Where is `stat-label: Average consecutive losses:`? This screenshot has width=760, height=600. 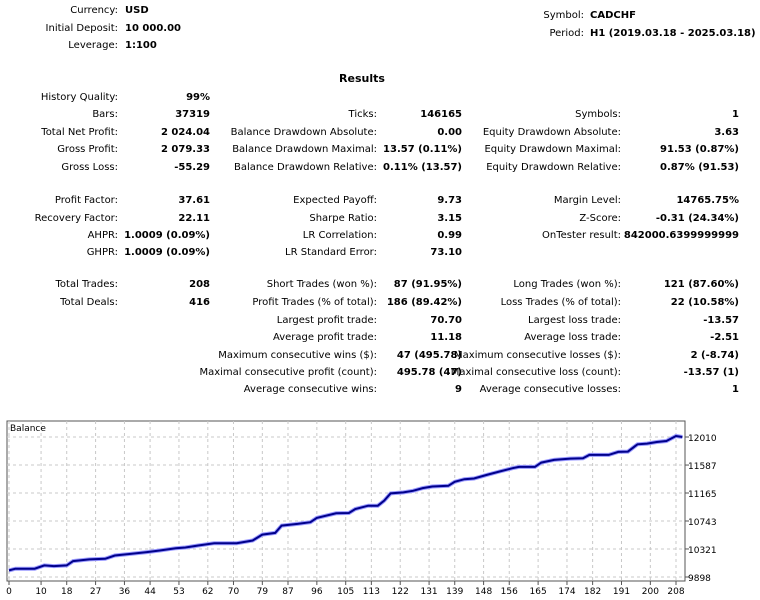
stat-label: Average consecutive losses: is located at coordinates (550, 389).